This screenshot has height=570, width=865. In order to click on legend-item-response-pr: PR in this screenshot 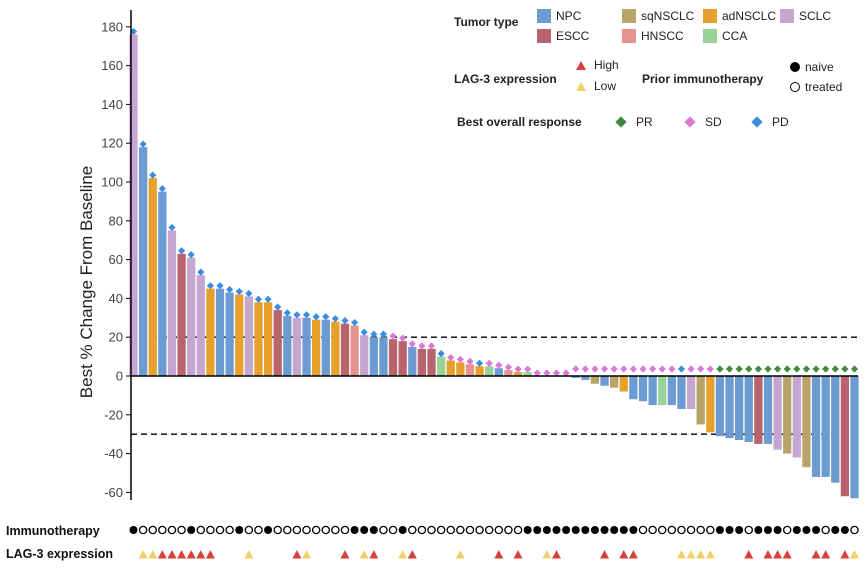, I will do `click(634, 122)`.